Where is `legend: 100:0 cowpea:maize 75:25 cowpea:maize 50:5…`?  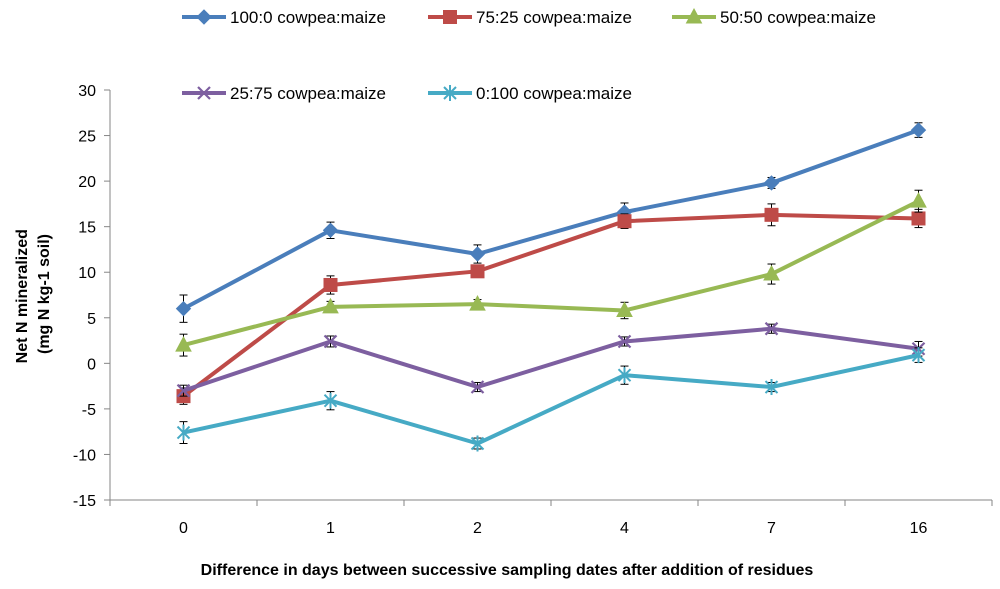
legend: 100:0 cowpea:maize 75:25 cowpea:maize 50:5… is located at coordinates (529, 55).